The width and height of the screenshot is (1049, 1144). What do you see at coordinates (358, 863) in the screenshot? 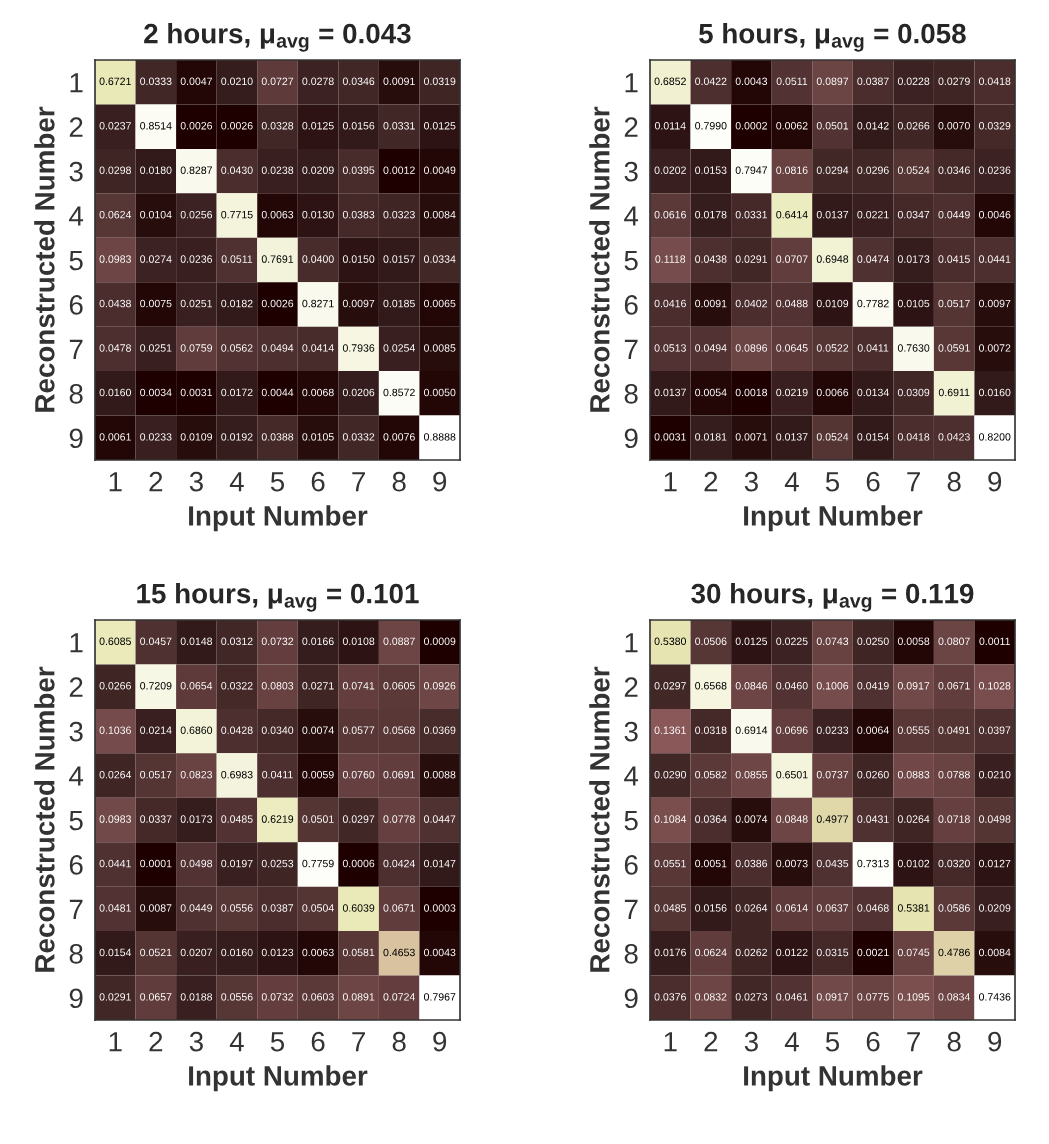
I see `data-label: 0.0006` at bounding box center [358, 863].